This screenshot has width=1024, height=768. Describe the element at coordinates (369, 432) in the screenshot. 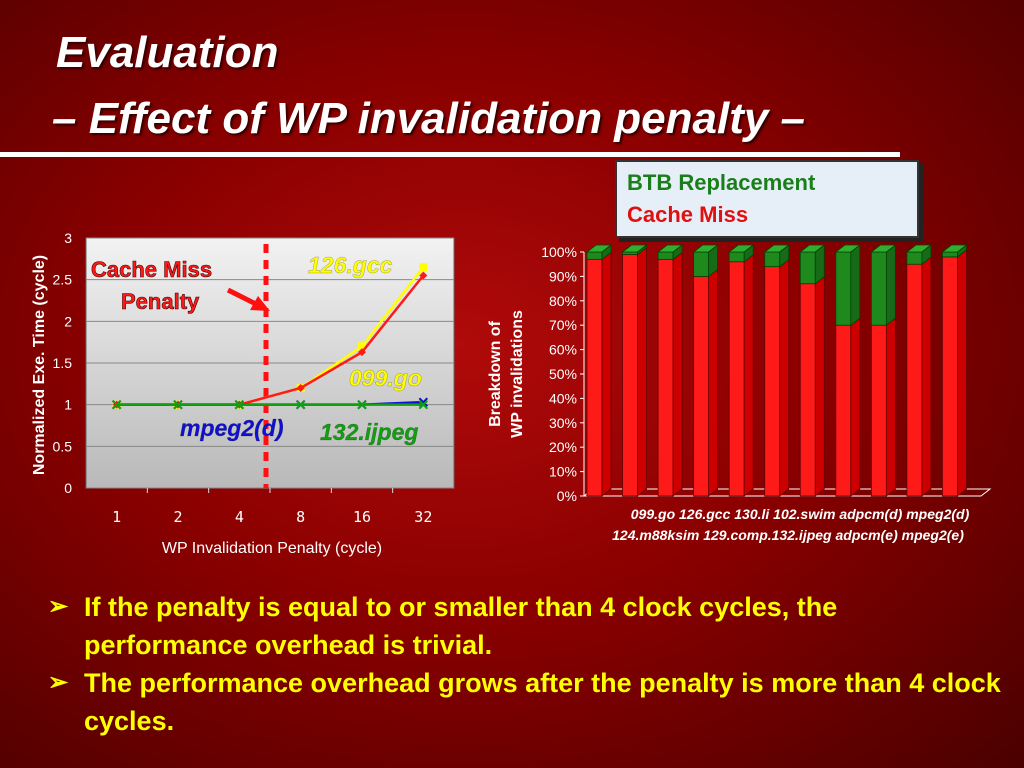

I see `series-label: 132.ijpeg` at that location.